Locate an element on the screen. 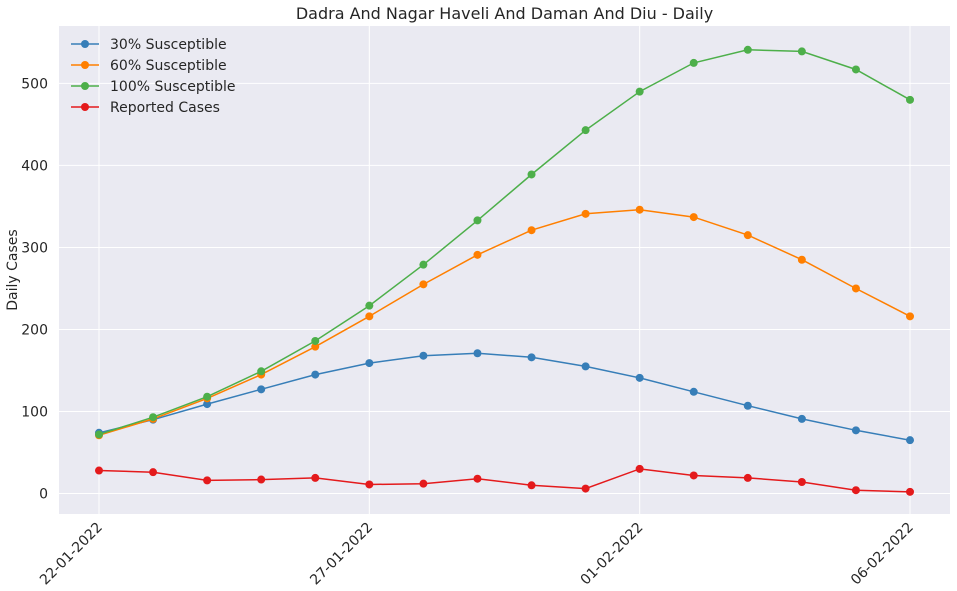  x-tick-label: 01-02-2022 is located at coordinates (612, 554).